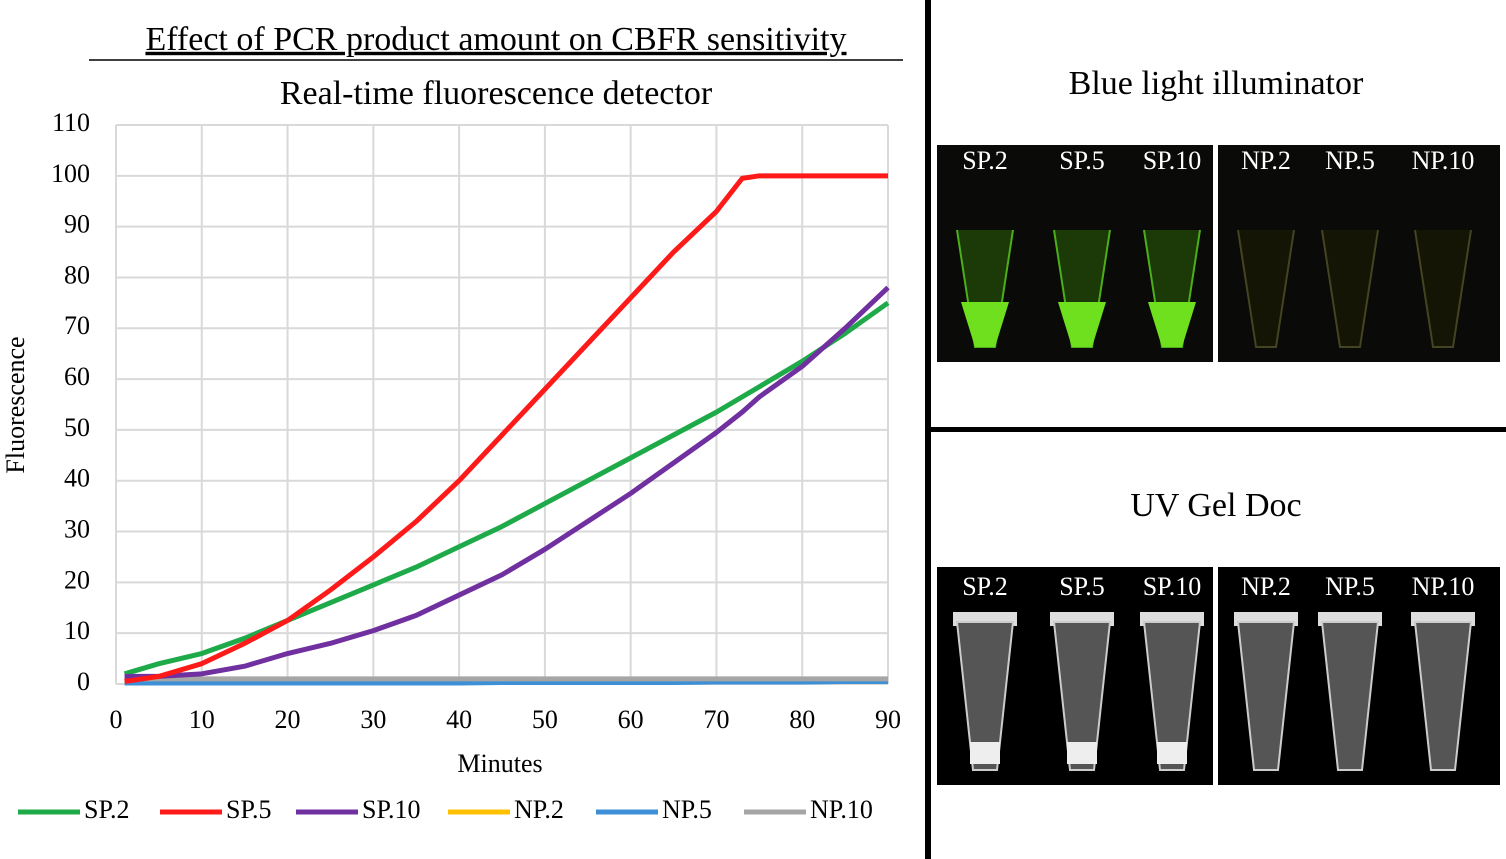 The width and height of the screenshot is (1506, 859). I want to click on x-tick-label: 30, so click(373, 719).